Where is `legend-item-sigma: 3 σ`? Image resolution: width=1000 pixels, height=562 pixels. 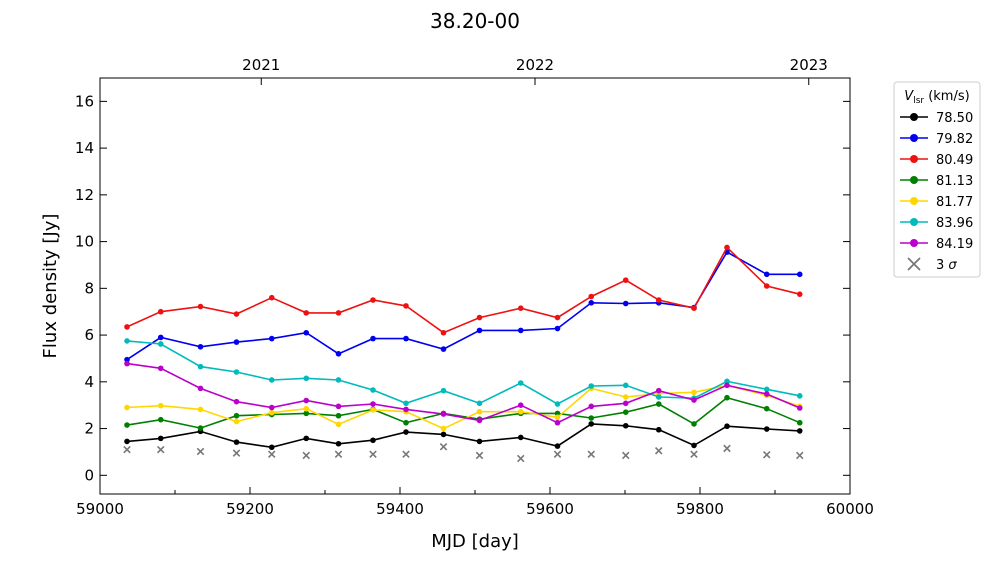 legend-item-sigma: 3 σ is located at coordinates (932, 265).